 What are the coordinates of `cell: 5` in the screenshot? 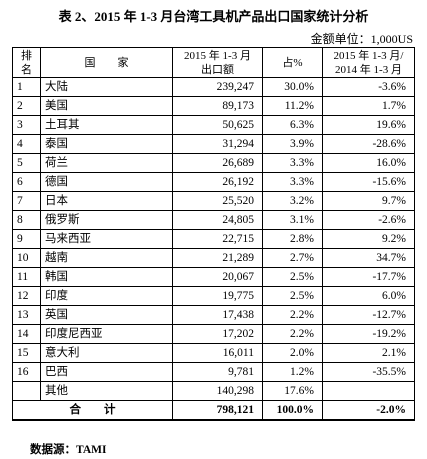 It's located at (26, 163).